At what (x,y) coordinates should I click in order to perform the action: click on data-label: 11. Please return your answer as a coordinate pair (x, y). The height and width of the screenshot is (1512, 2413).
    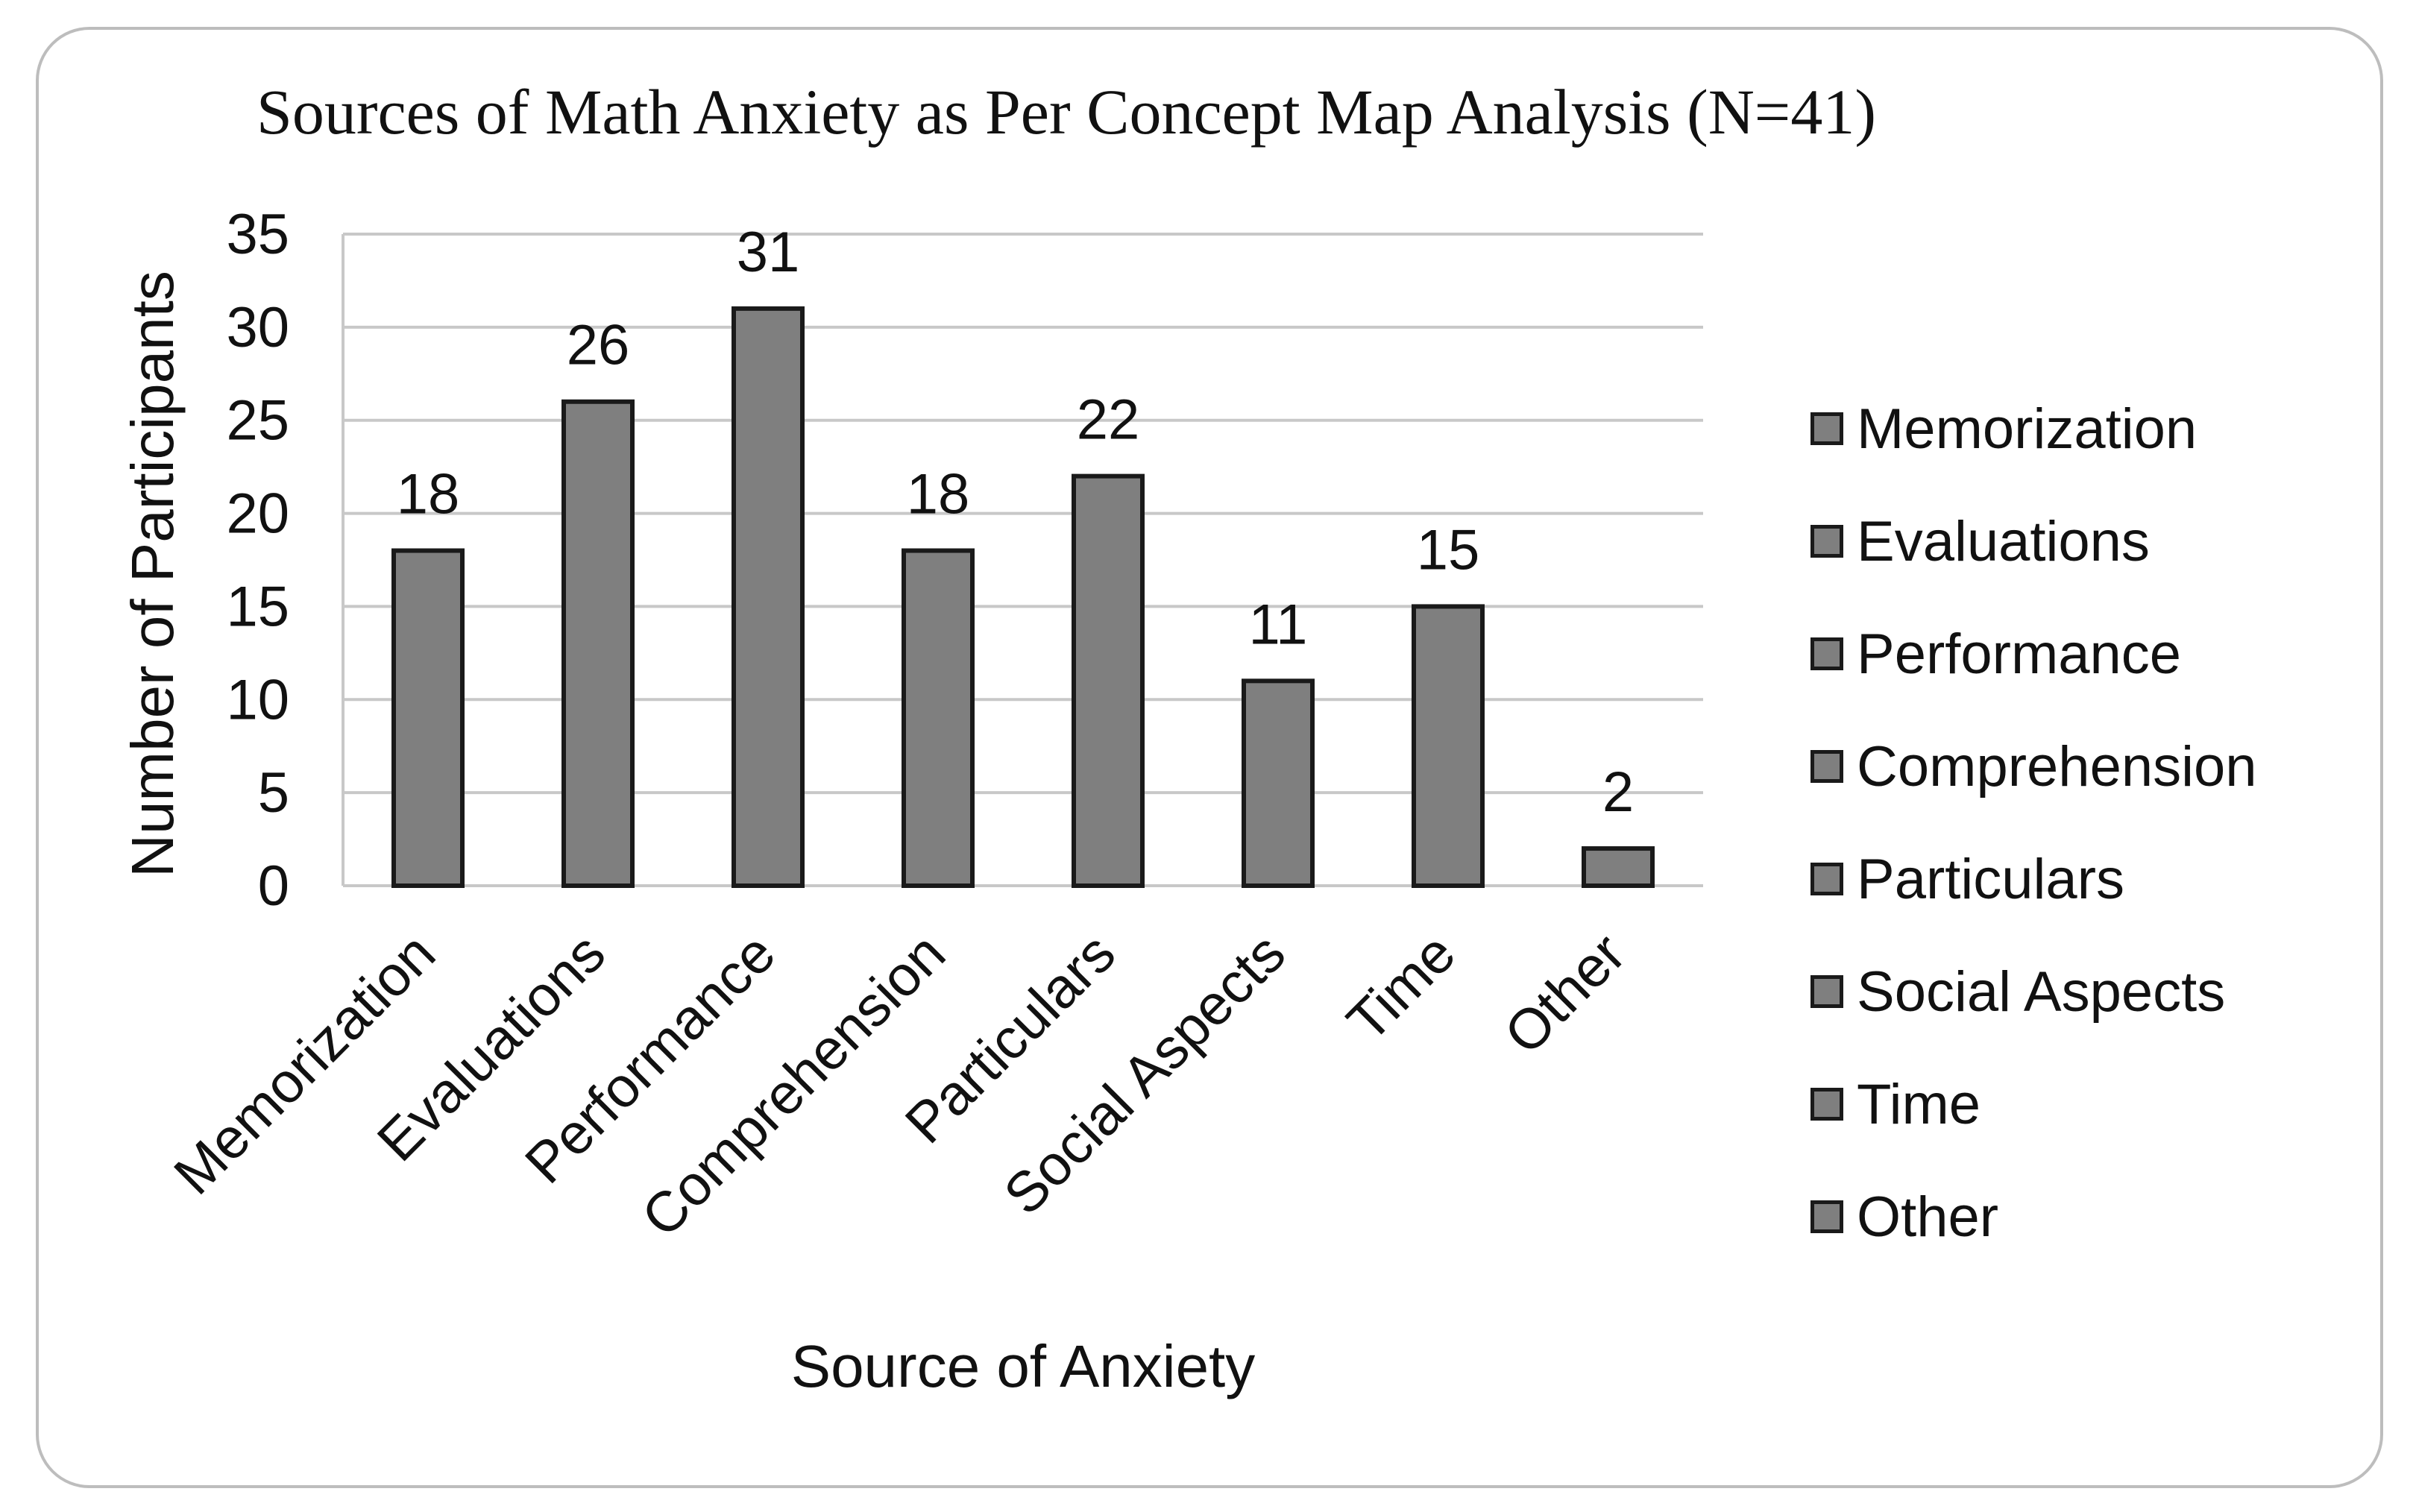
    Looking at the image, I should click on (1279, 624).